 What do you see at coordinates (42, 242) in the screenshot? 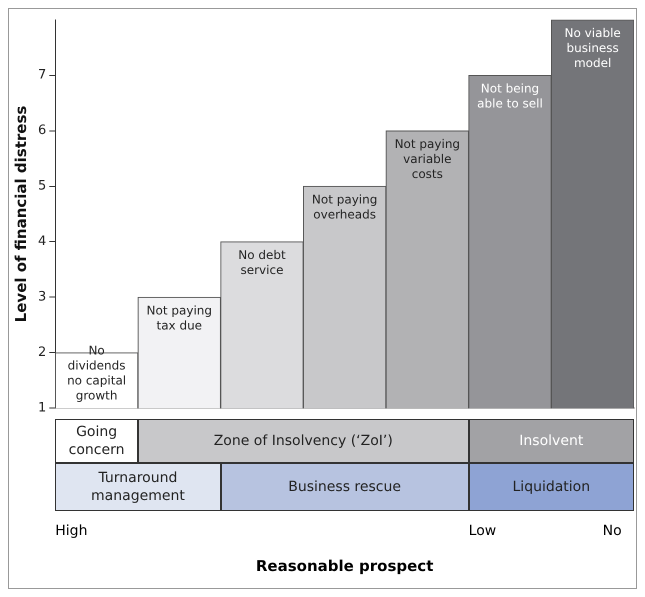
I see `y-tick-label: 4` at bounding box center [42, 242].